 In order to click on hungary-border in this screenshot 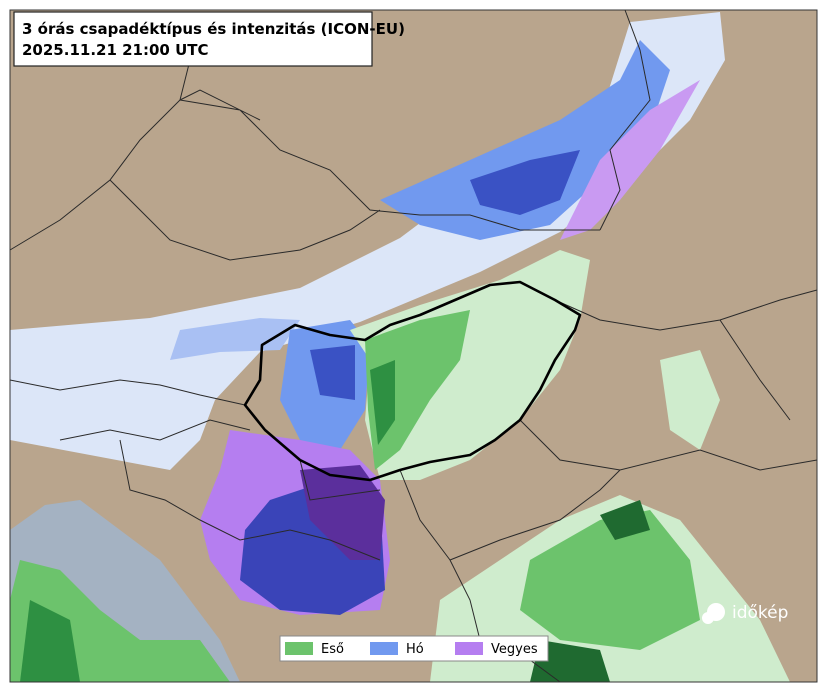, I will do `click(412, 381)`.